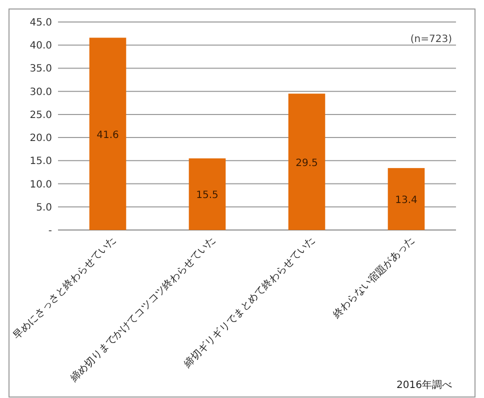 The width and height of the screenshot is (484, 398). I want to click on y-tick-label: -, so click(50, 231).